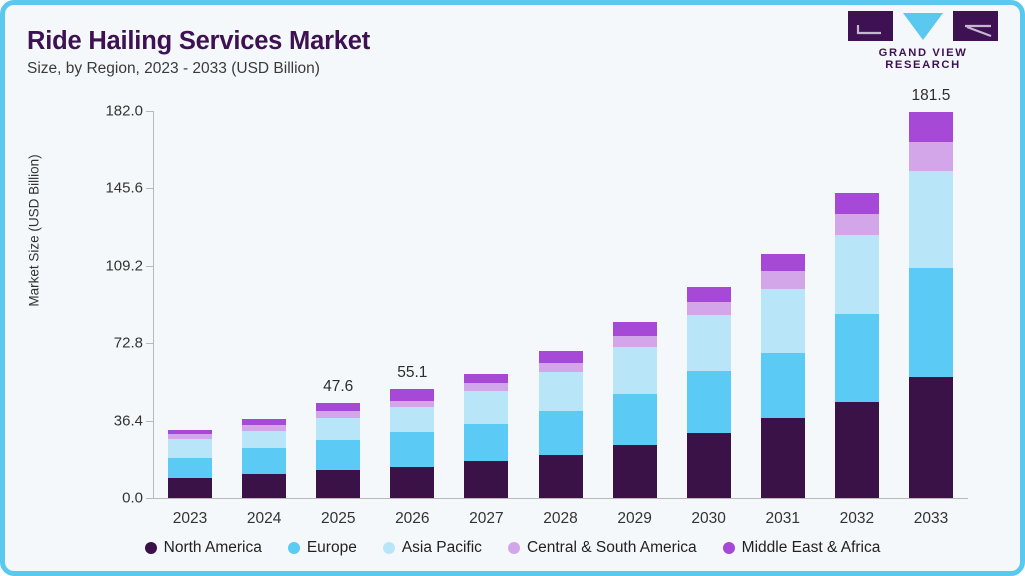 This screenshot has width=1025, height=576. I want to click on legend-item: North America, so click(203, 548).